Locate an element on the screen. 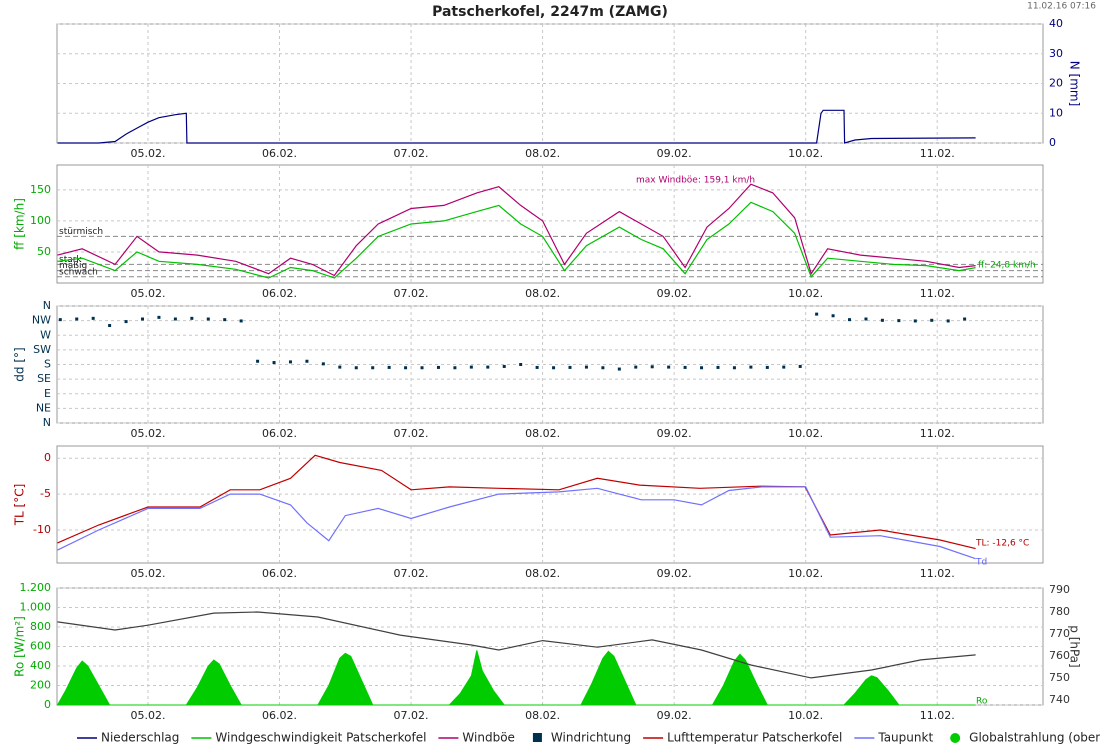 The image size is (1100, 754). y2-tick-label: 10 is located at coordinates (1056, 112).